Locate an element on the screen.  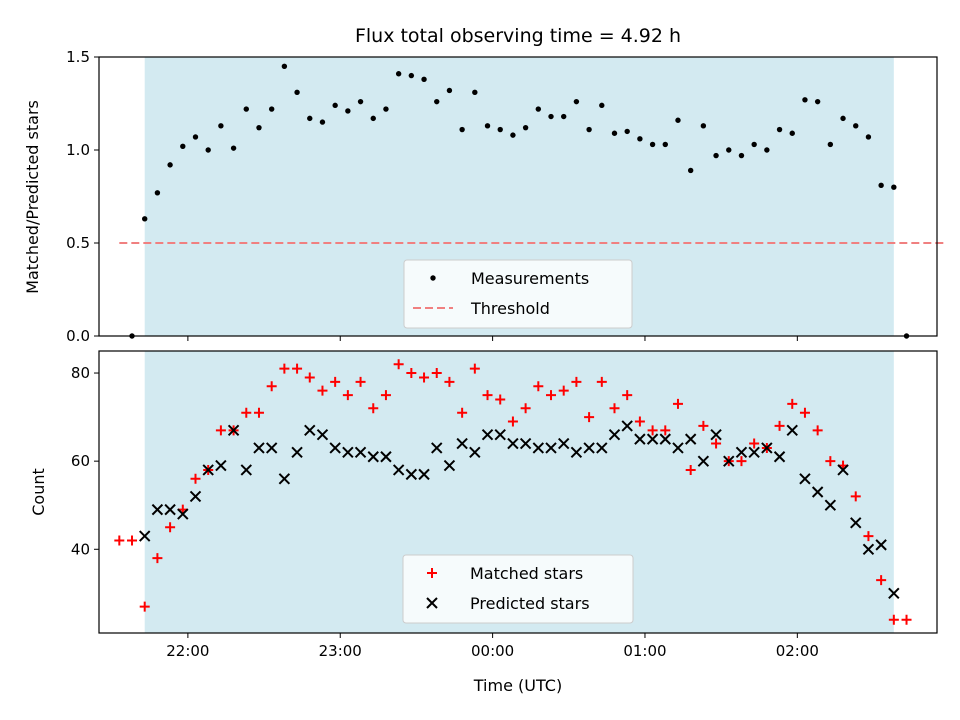
legend-predicted-swatch is located at coordinates (432, 603).